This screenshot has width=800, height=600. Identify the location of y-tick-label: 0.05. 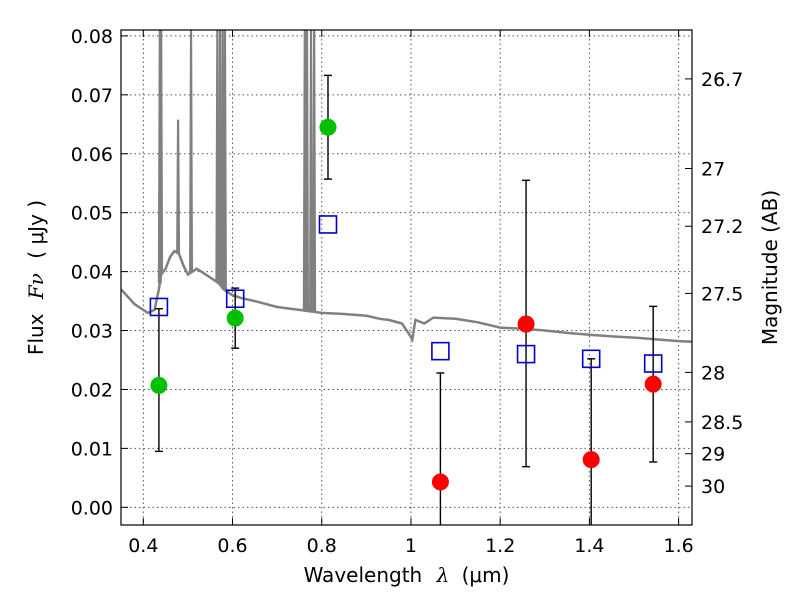
(92, 214).